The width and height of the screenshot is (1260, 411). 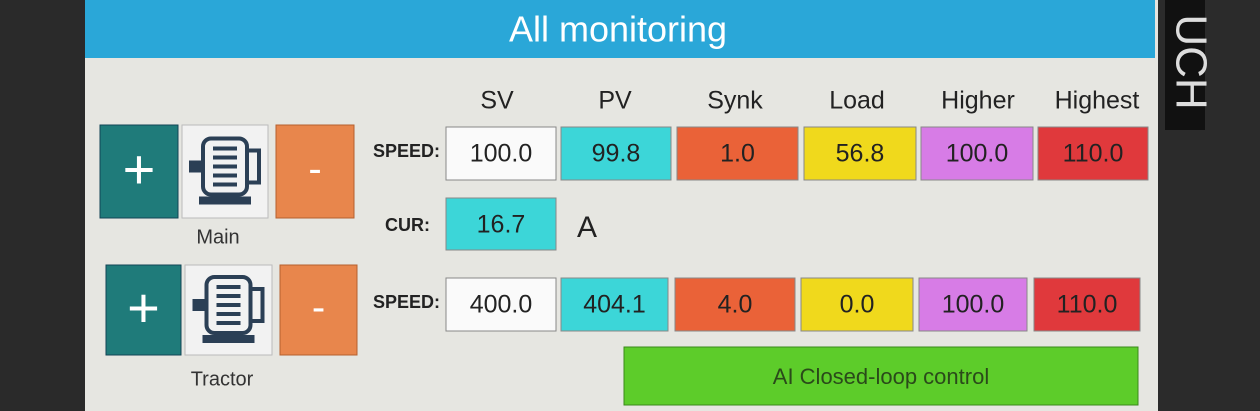 I want to click on cur-value: 16.7, so click(x=501, y=225).